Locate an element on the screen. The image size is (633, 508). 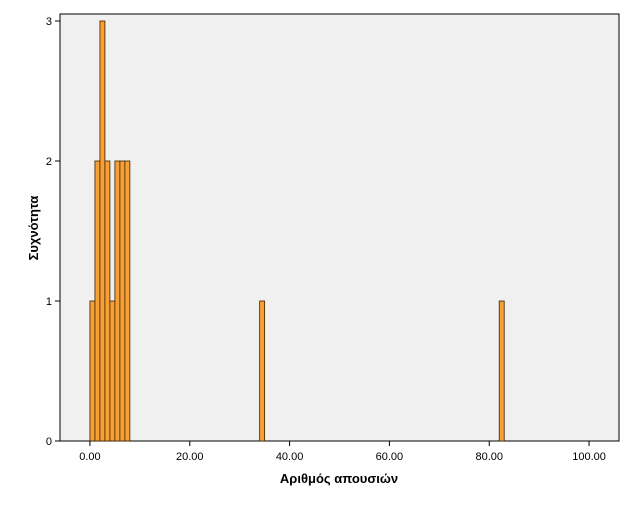
x-axis: 0.00 20.00 40.00 60.00 80.00 100.00 is located at coordinates (342, 452).